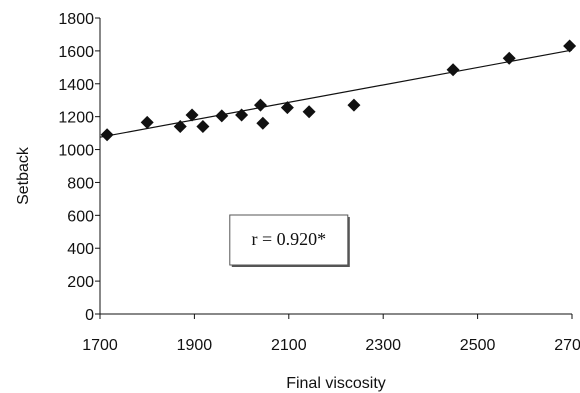 The width and height of the screenshot is (580, 393). I want to click on correlation-annotation: r = 0.920*, so click(289, 240).